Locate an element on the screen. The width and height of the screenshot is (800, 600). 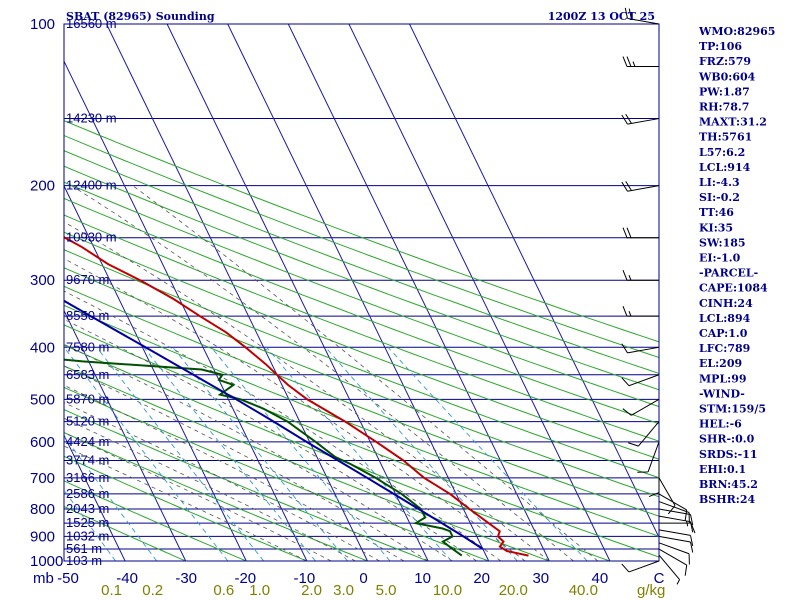
index-entry: BSHR:24 is located at coordinates (727, 499).